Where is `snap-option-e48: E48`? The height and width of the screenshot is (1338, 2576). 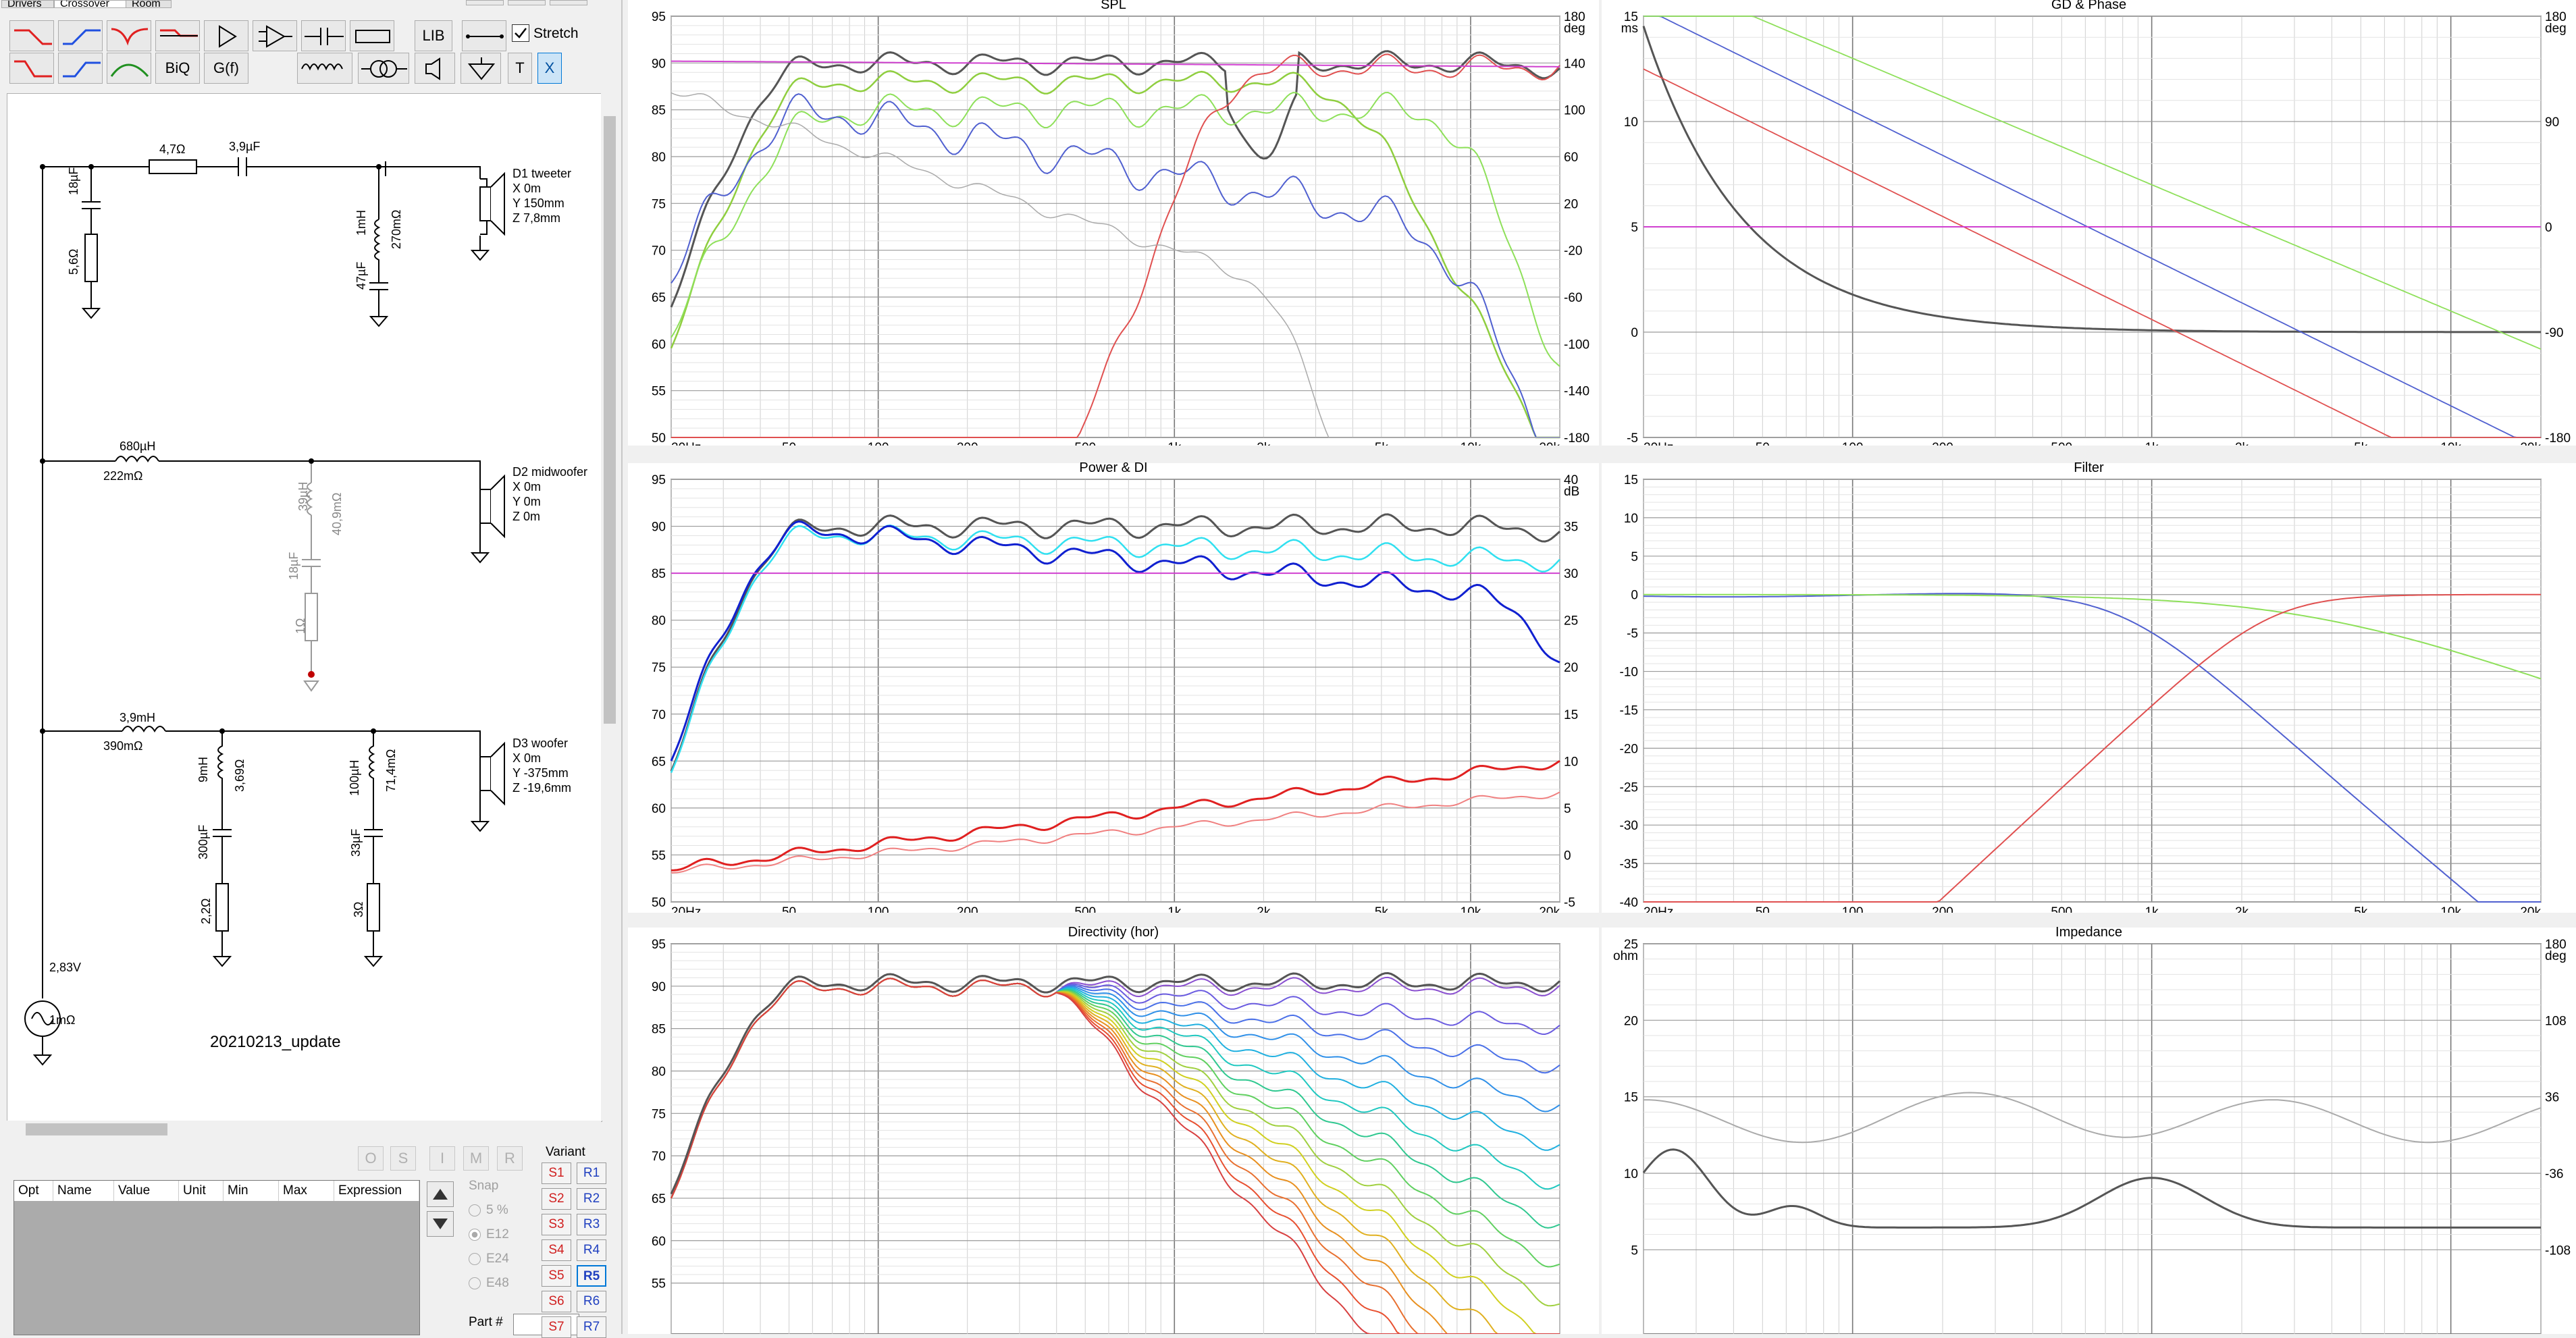
snap-option-e48: E48 is located at coordinates (489, 1283).